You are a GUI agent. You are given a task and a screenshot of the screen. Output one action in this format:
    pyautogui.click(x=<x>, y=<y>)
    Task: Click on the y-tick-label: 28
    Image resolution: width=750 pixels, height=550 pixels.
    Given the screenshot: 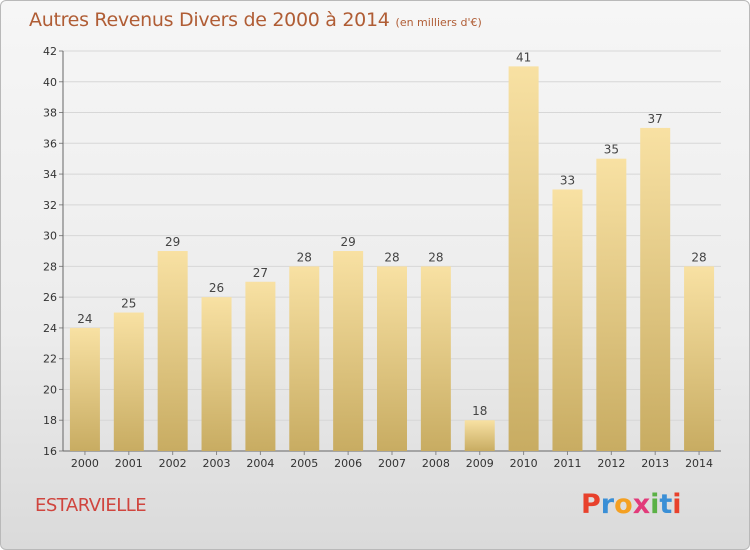 What is the action you would take?
    pyautogui.click(x=50, y=266)
    